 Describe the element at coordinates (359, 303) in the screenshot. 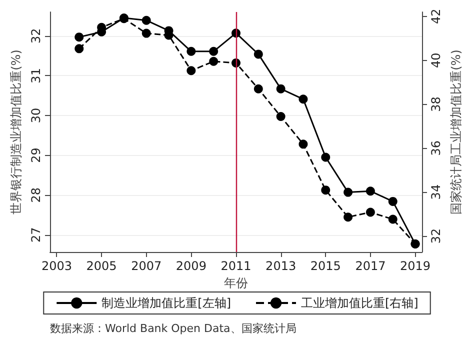

I see `legend-label: 工业增加值比重[右轴]` at that location.